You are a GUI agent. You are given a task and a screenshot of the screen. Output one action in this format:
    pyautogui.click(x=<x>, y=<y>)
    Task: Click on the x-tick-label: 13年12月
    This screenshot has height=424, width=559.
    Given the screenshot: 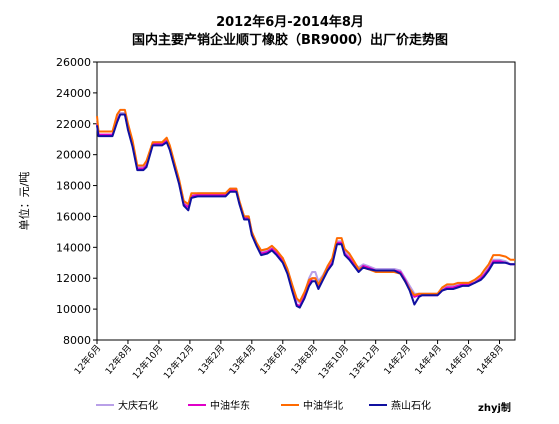 What is the action you would take?
    pyautogui.click(x=363, y=361)
    